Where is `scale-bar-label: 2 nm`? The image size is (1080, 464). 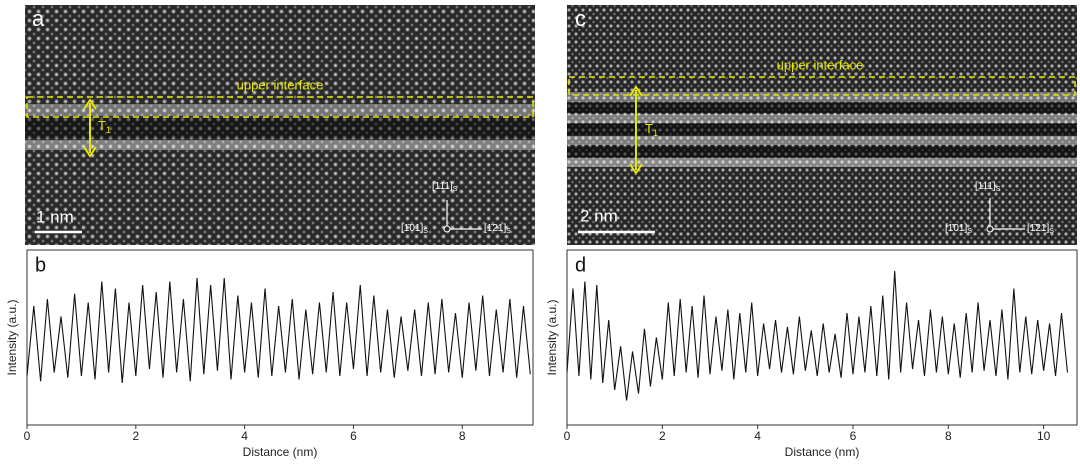 scale-bar-label: 2 nm is located at coordinates (599, 215).